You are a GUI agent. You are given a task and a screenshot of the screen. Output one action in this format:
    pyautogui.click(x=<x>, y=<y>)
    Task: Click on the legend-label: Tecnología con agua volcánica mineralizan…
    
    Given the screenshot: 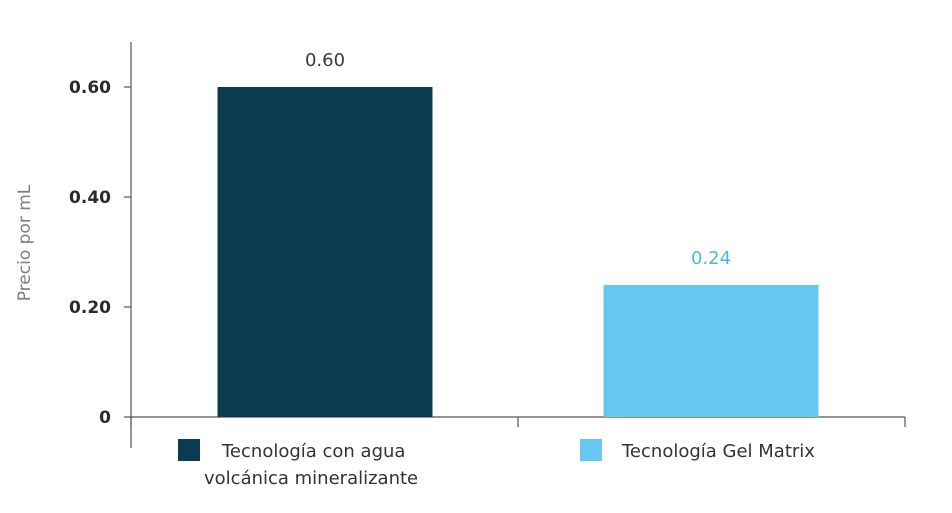 What is the action you would take?
    pyautogui.click(x=311, y=465)
    